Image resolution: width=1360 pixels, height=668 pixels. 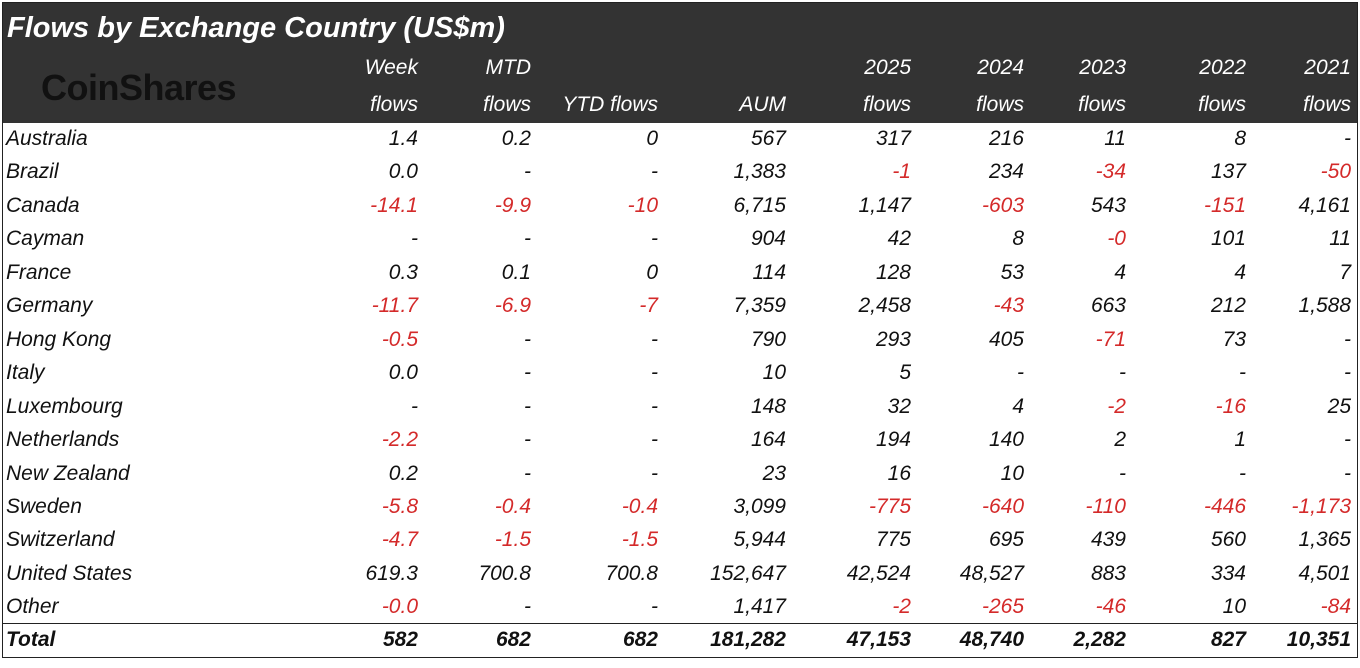 What do you see at coordinates (508, 67) in the screenshot?
I see `column-header: MTD` at bounding box center [508, 67].